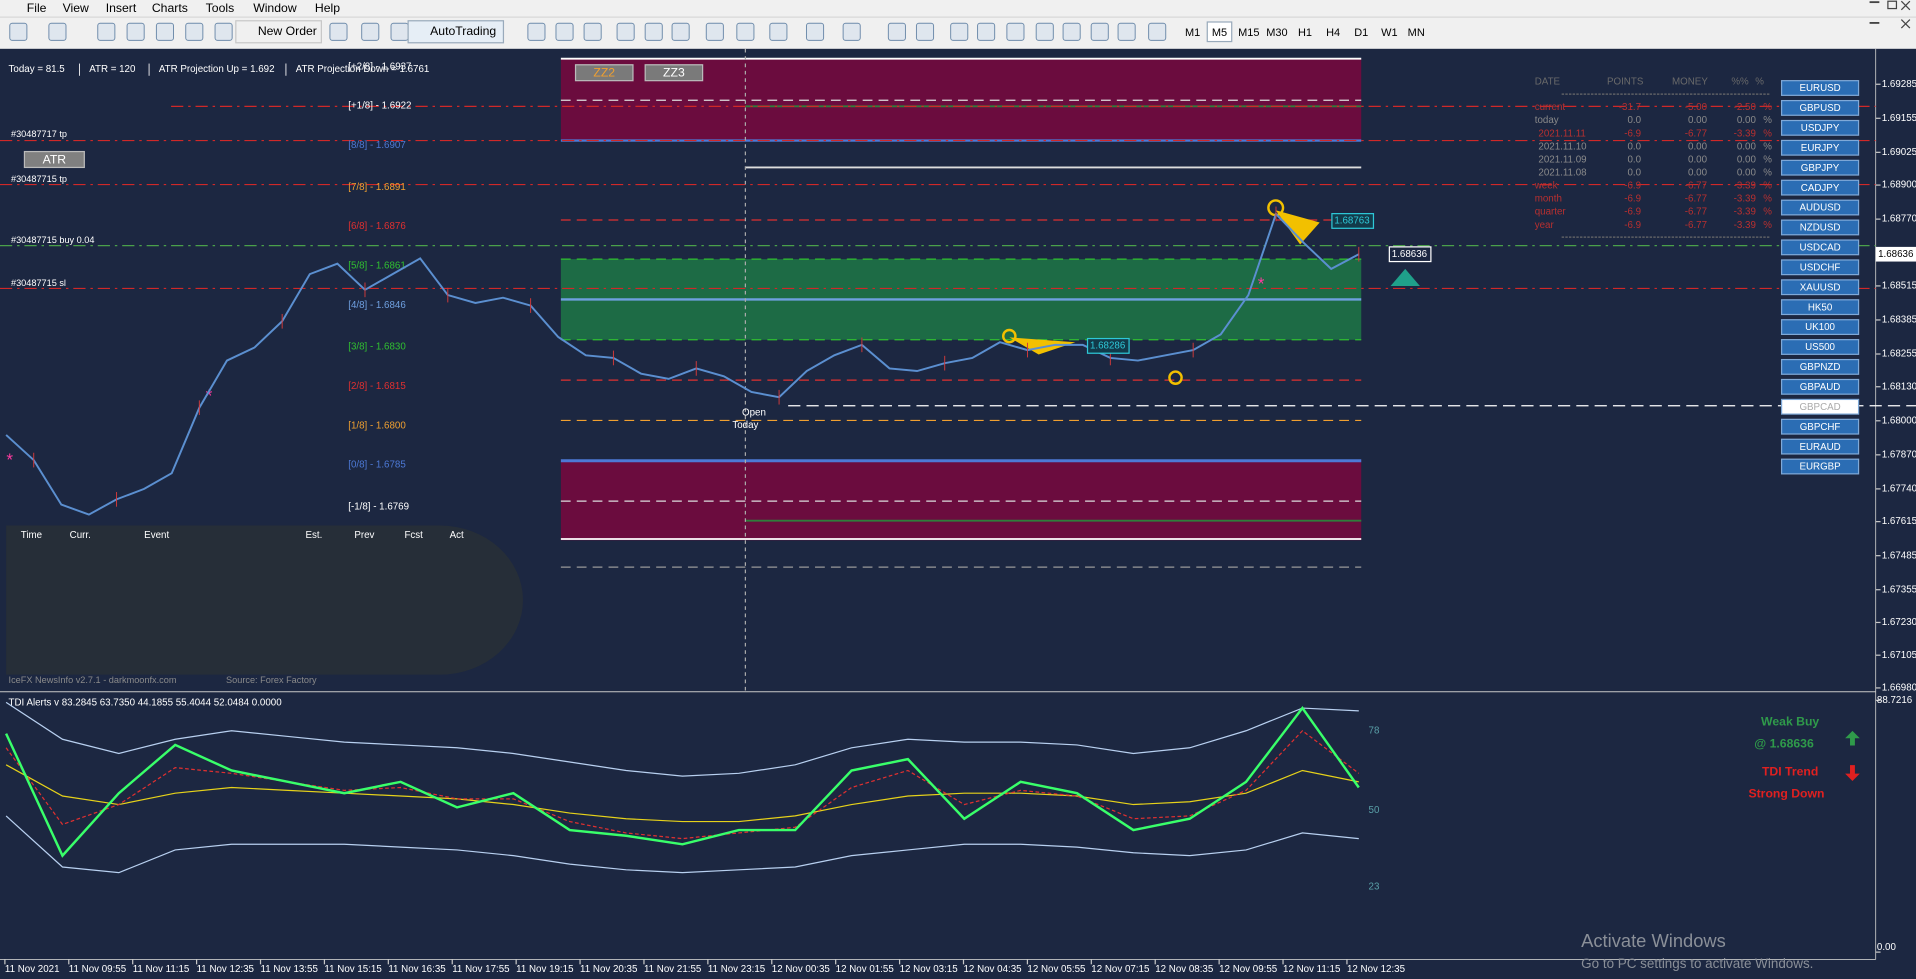 The image size is (1916, 979). I want to click on stats-cell: 0.0, so click(1634, 159).